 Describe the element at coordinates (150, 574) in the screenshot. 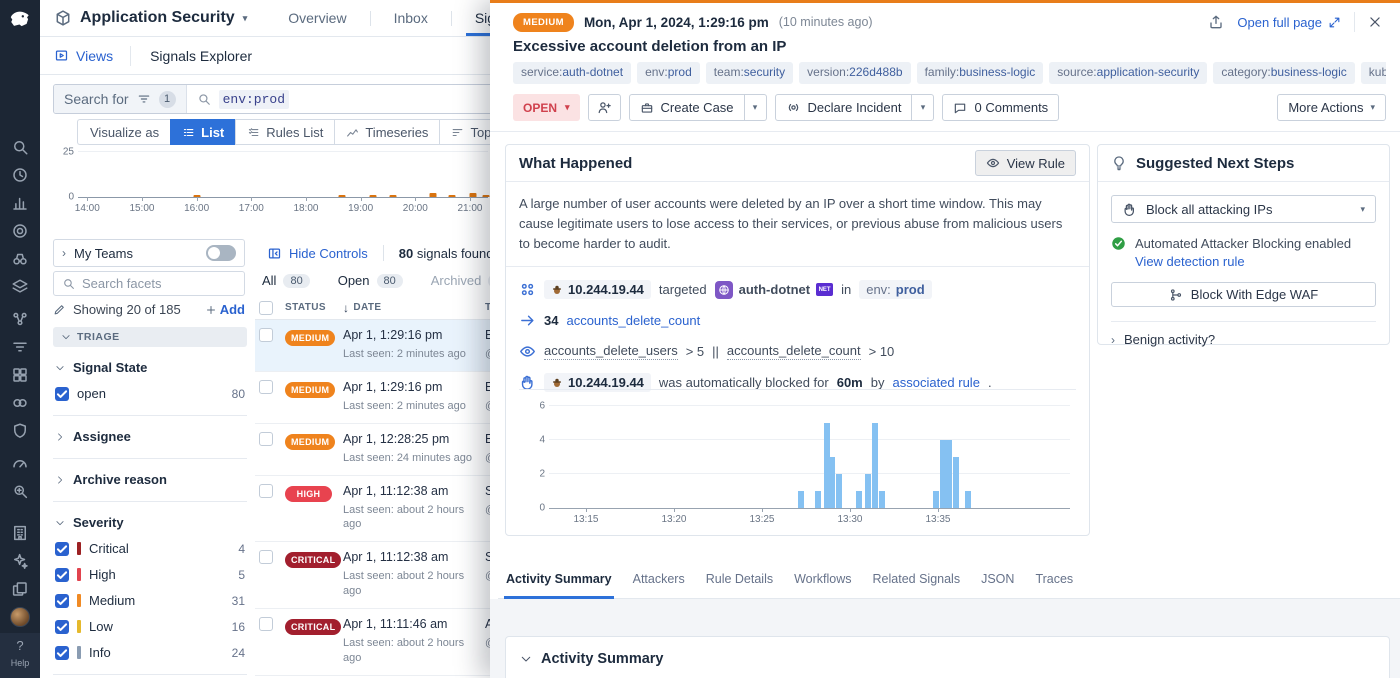

I see `facet-value-row: High 5` at that location.